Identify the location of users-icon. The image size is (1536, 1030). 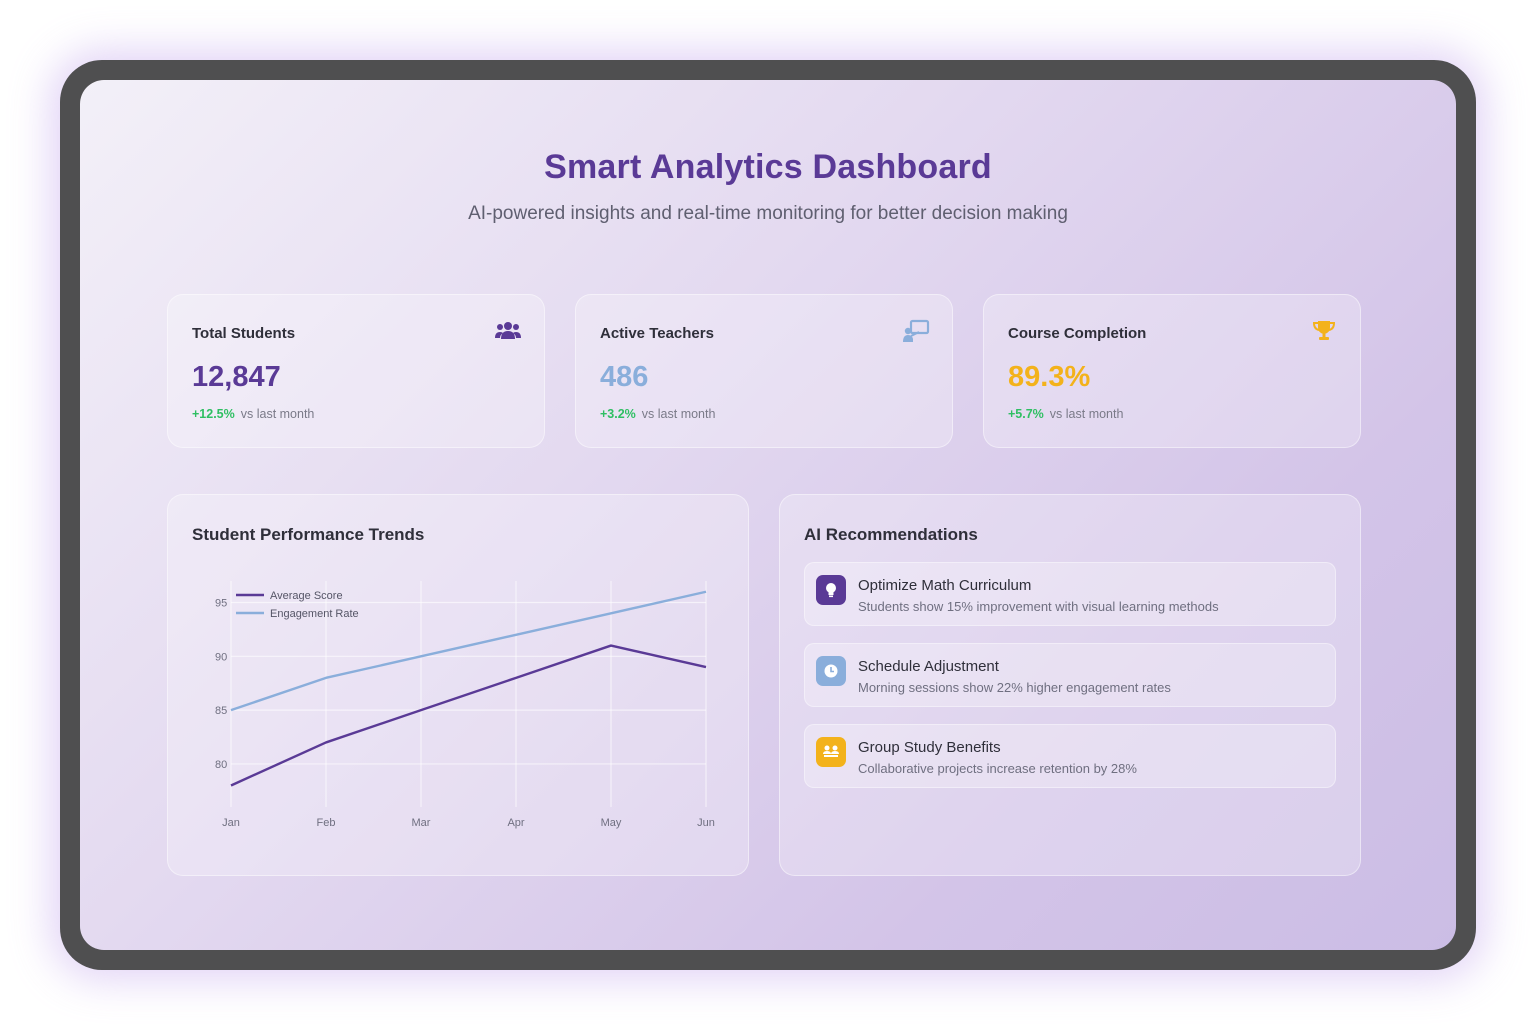
(508, 331).